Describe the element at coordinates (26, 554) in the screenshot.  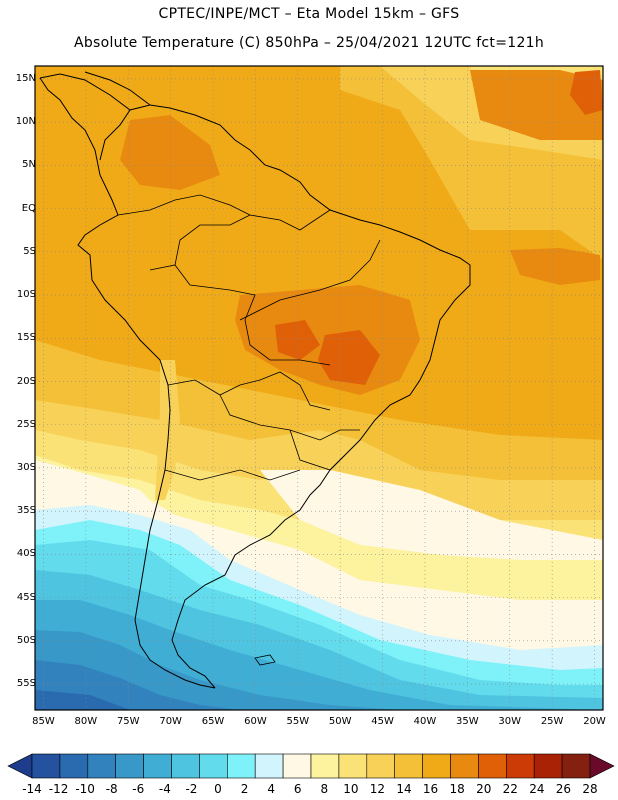
I see `lat-tick-label: 40S` at that location.